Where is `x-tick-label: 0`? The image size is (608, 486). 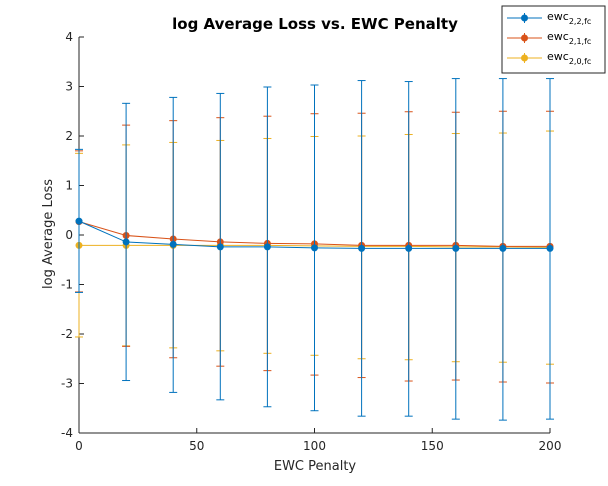
x-tick-label: 0 is located at coordinates (79, 446).